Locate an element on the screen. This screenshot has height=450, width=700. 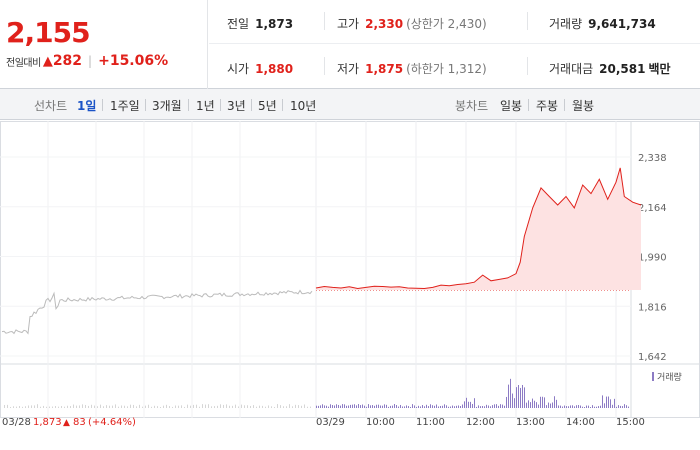
stats-row-2: 시가 1,880 저가 1,875 (하한가 1,312) 거래대금 20,581 백만 is located at coordinates (454, 67).